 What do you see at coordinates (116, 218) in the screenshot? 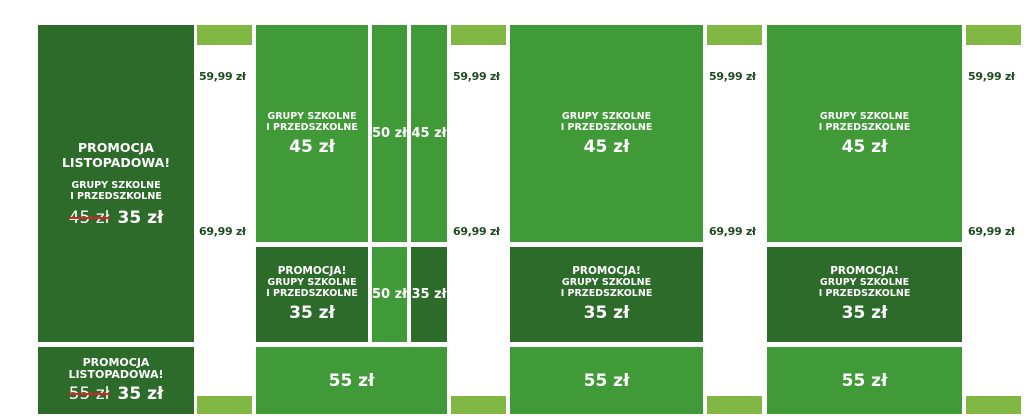
I see `price-row: 45 zł 35 zł` at bounding box center [116, 218].